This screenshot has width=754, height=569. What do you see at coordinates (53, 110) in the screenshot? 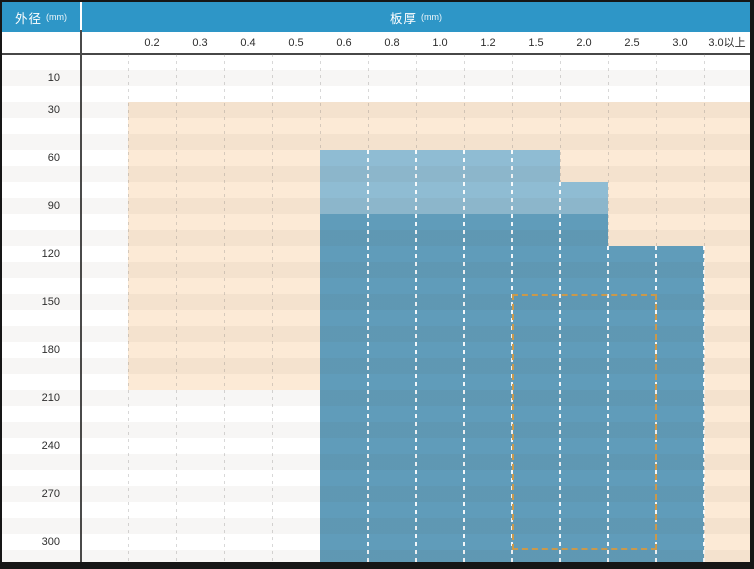
I see `row-label: 30` at bounding box center [53, 110].